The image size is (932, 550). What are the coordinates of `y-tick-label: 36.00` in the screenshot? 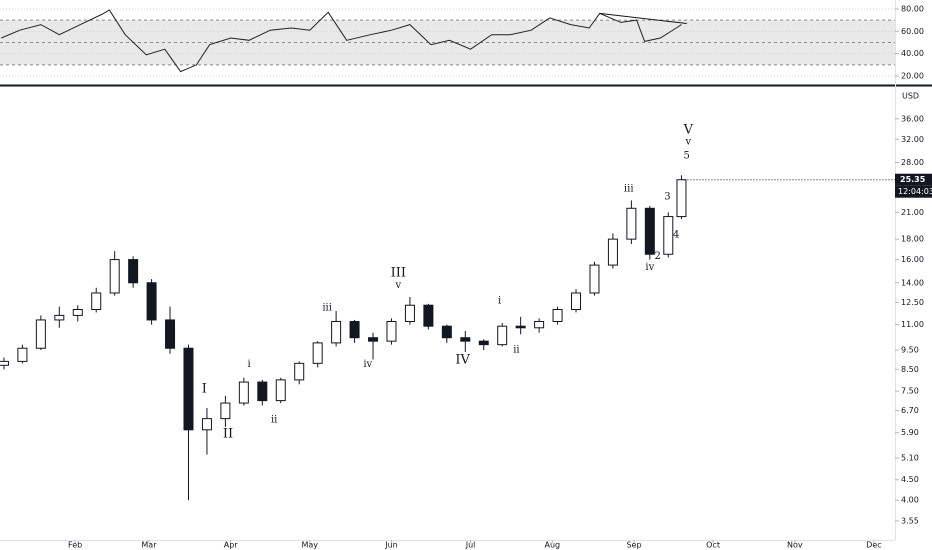 It's located at (912, 118).